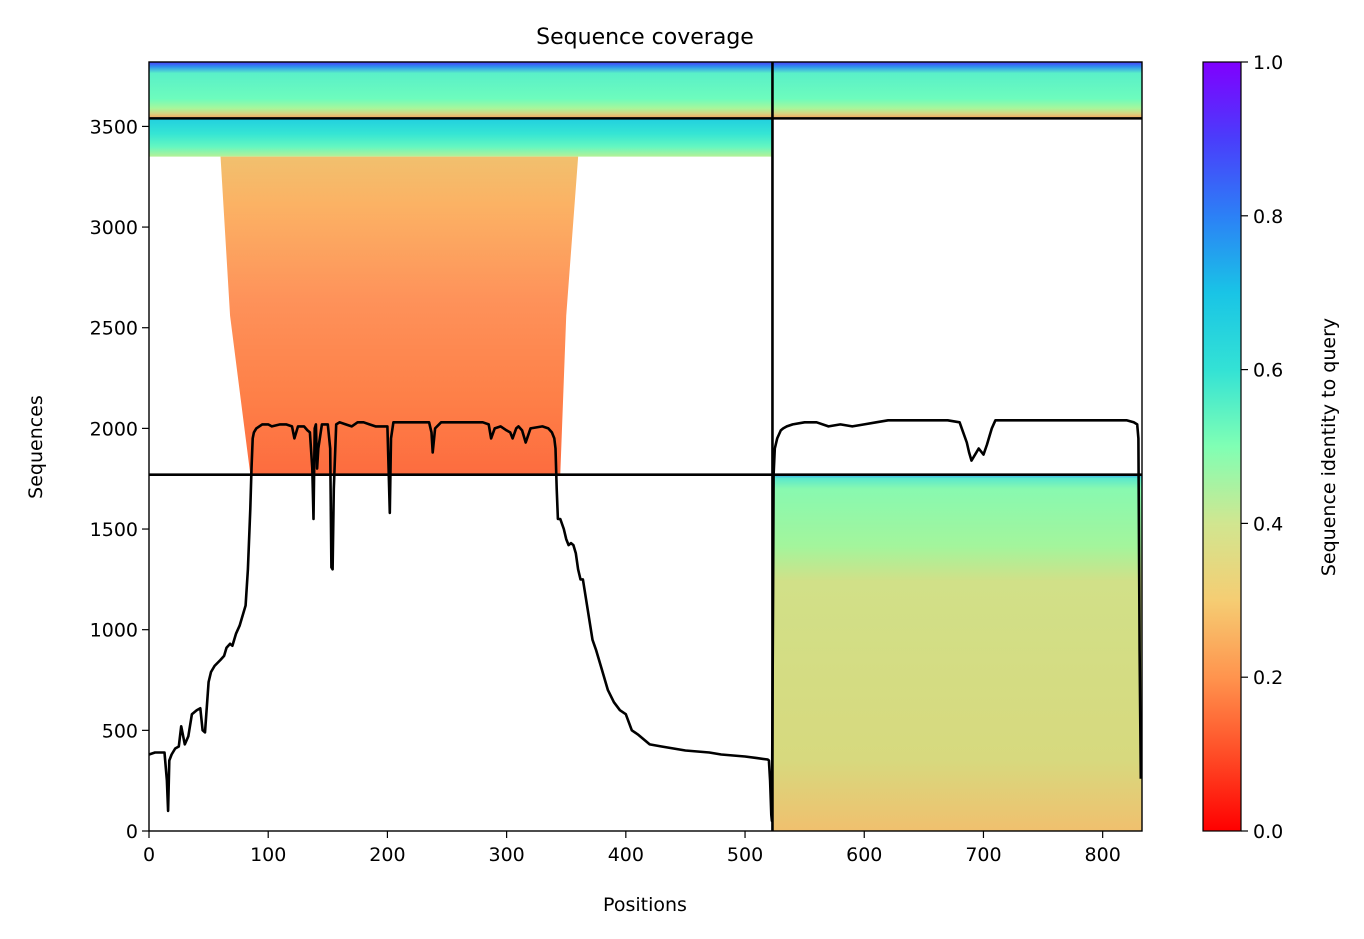  I want to click on y-axis-title: Sequences, so click(36, 447).